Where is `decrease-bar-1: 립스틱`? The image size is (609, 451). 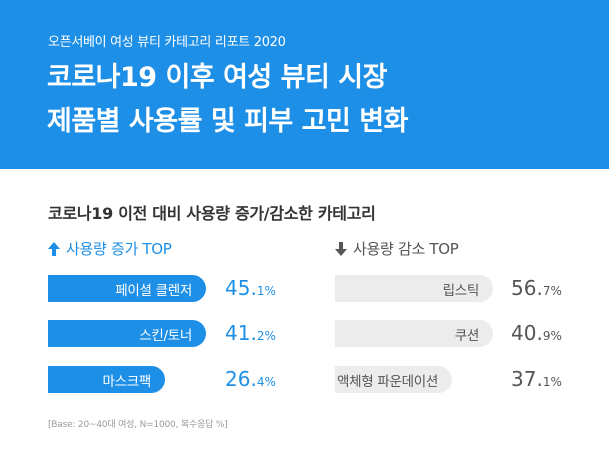 decrease-bar-1: 립스틱 is located at coordinates (414, 288).